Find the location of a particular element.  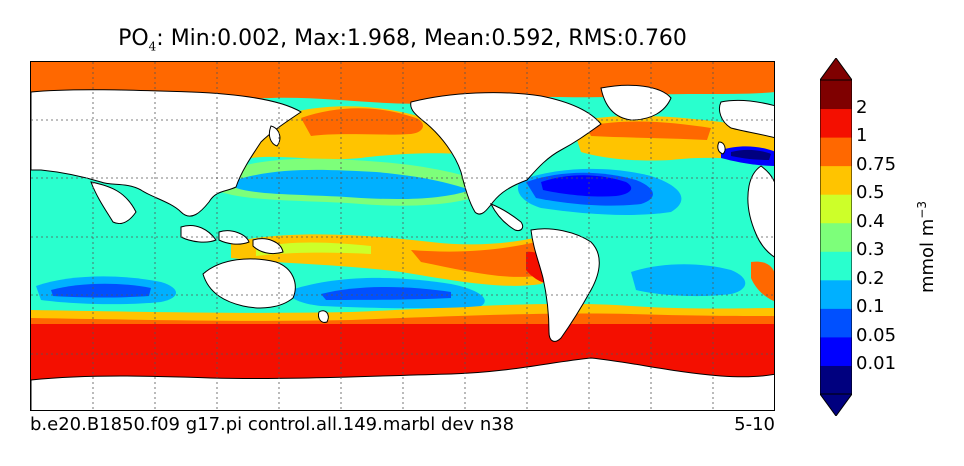

central-america-landmass is located at coordinates (506, 217).